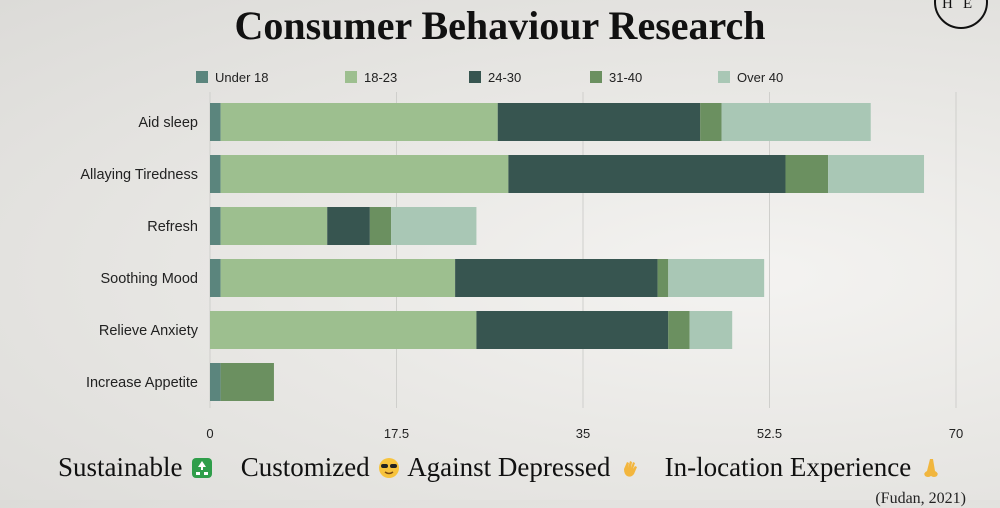 The height and width of the screenshot is (508, 1000). I want to click on svg-text: E, so click(967, 6).